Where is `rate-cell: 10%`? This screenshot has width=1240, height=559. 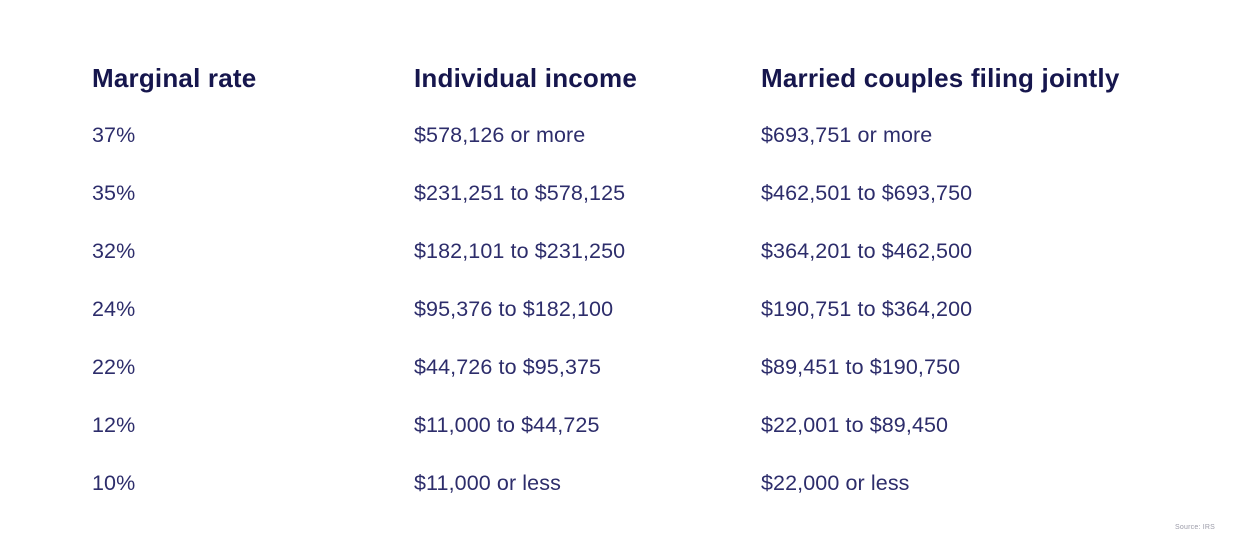 rate-cell: 10% is located at coordinates (114, 482).